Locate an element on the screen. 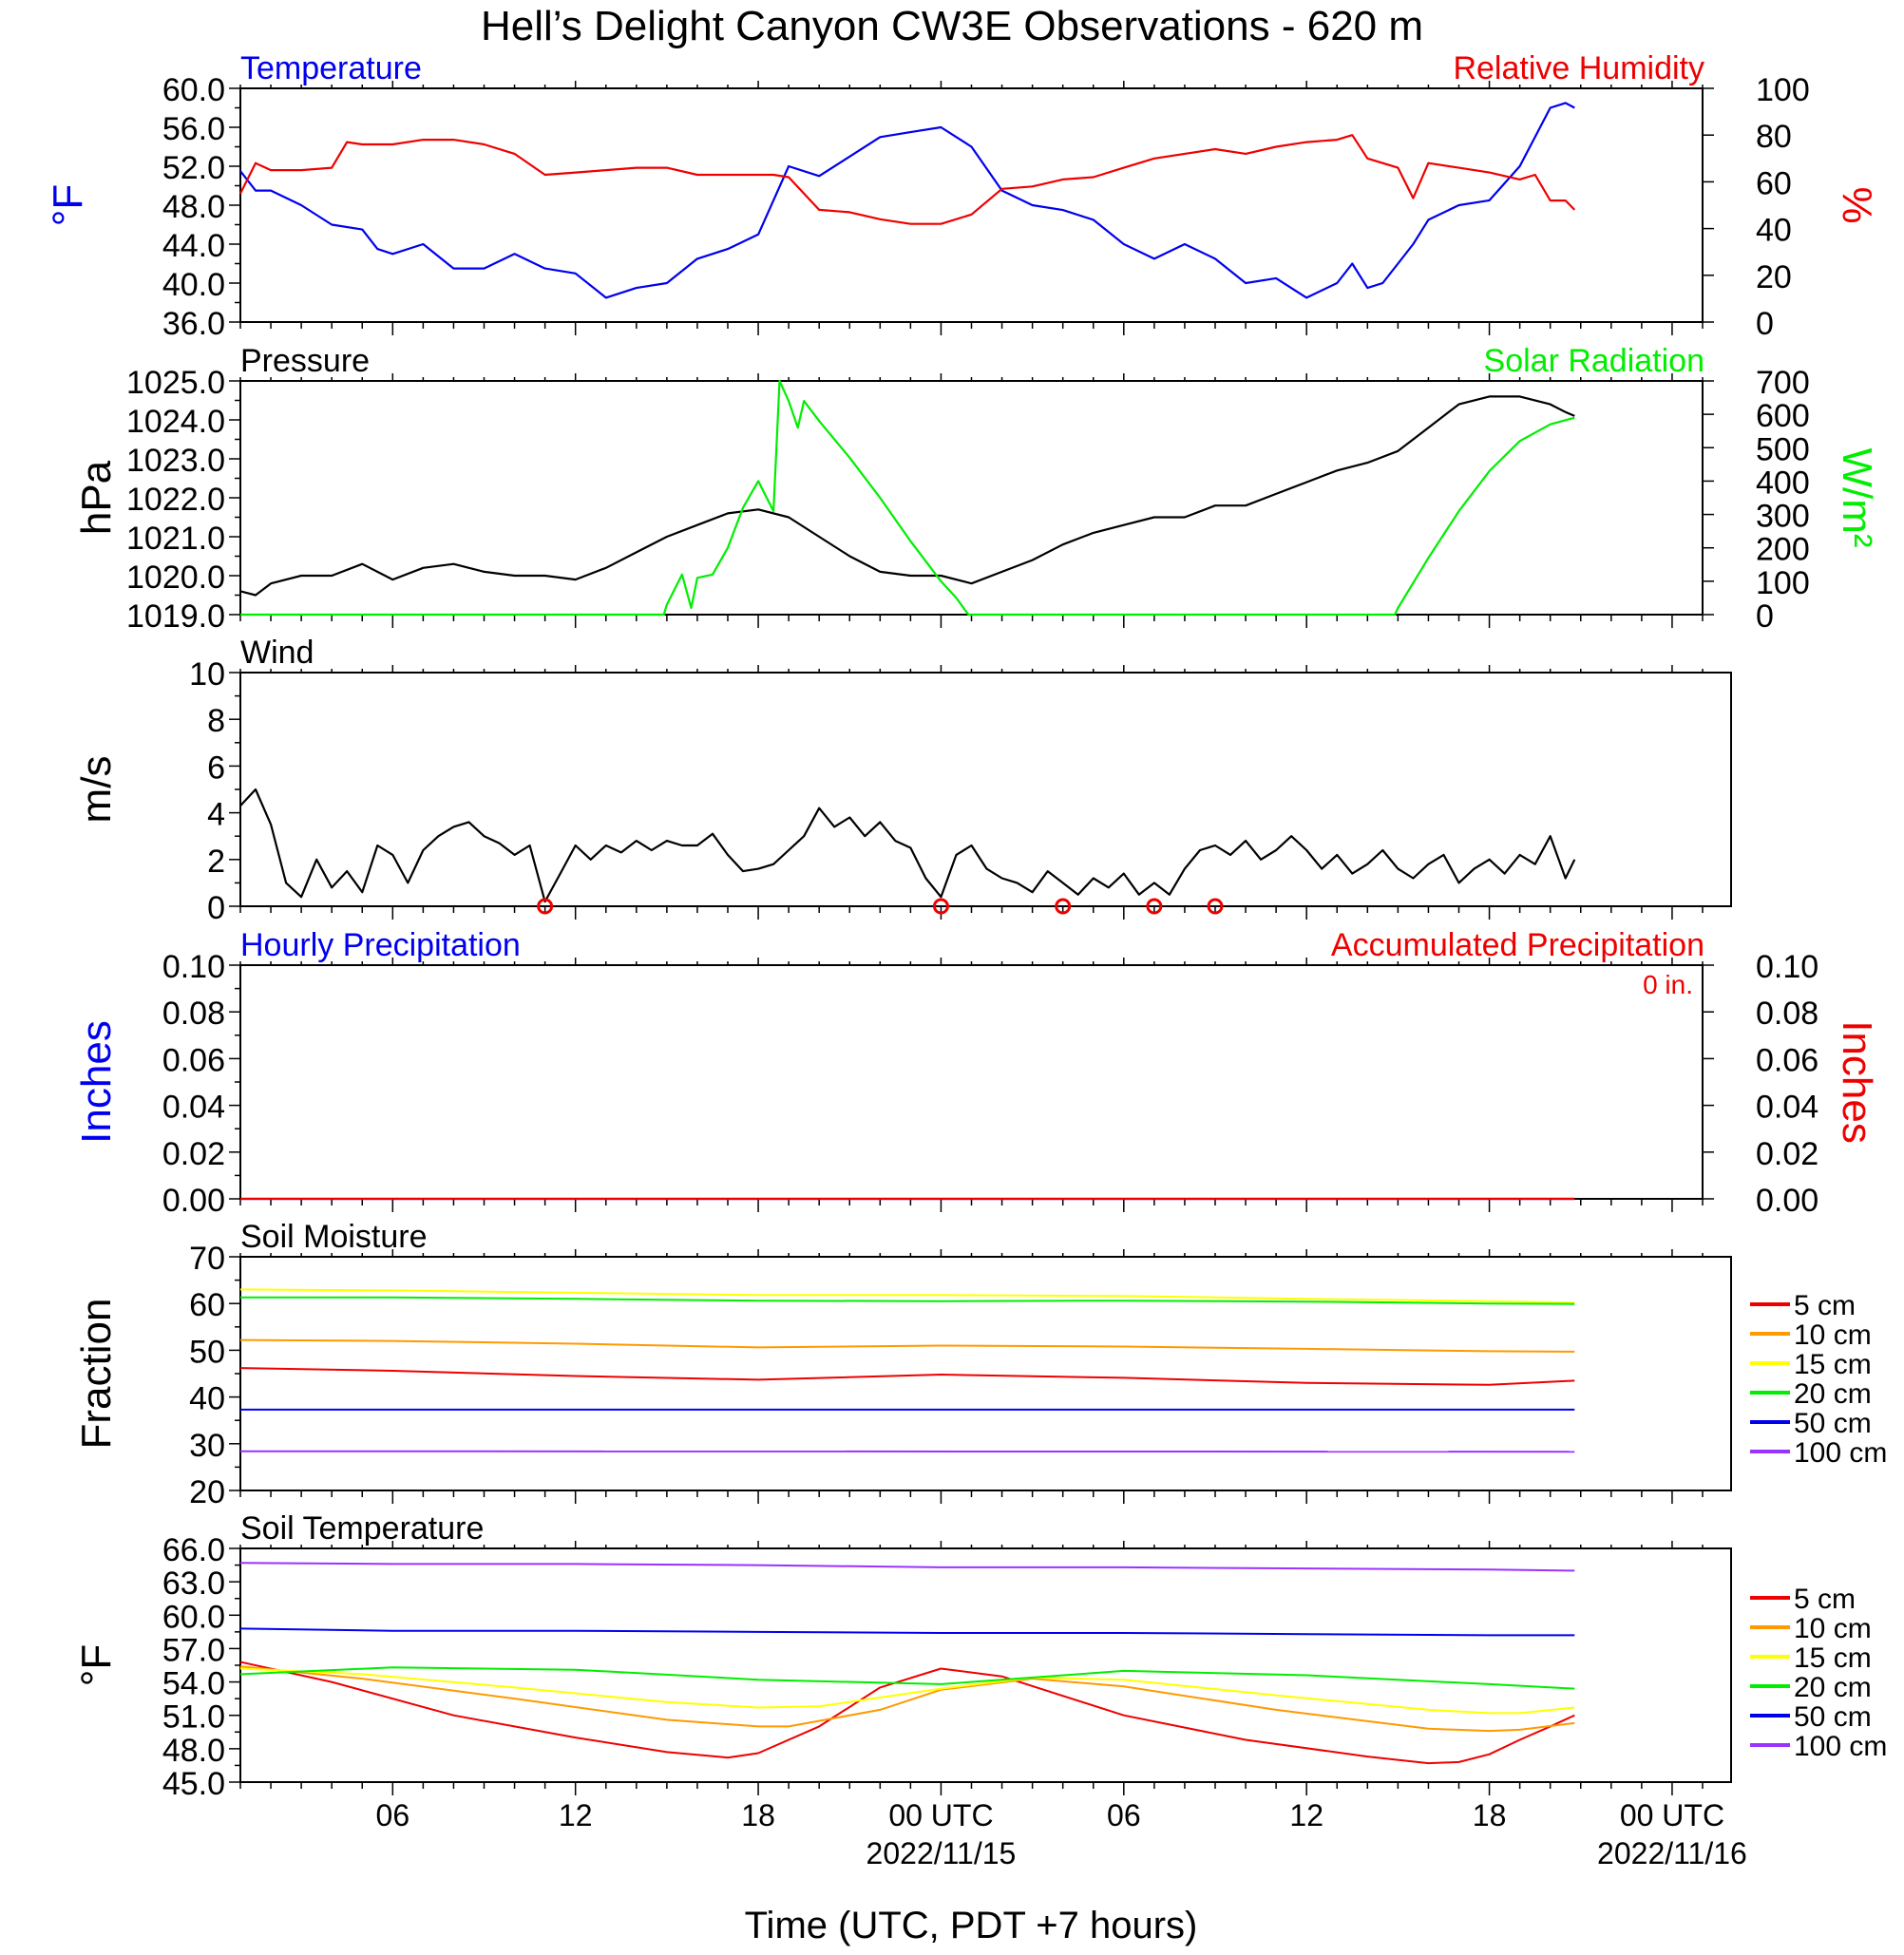 The image size is (1904, 1955). panel-title-left: Pressure is located at coordinates (305, 361).